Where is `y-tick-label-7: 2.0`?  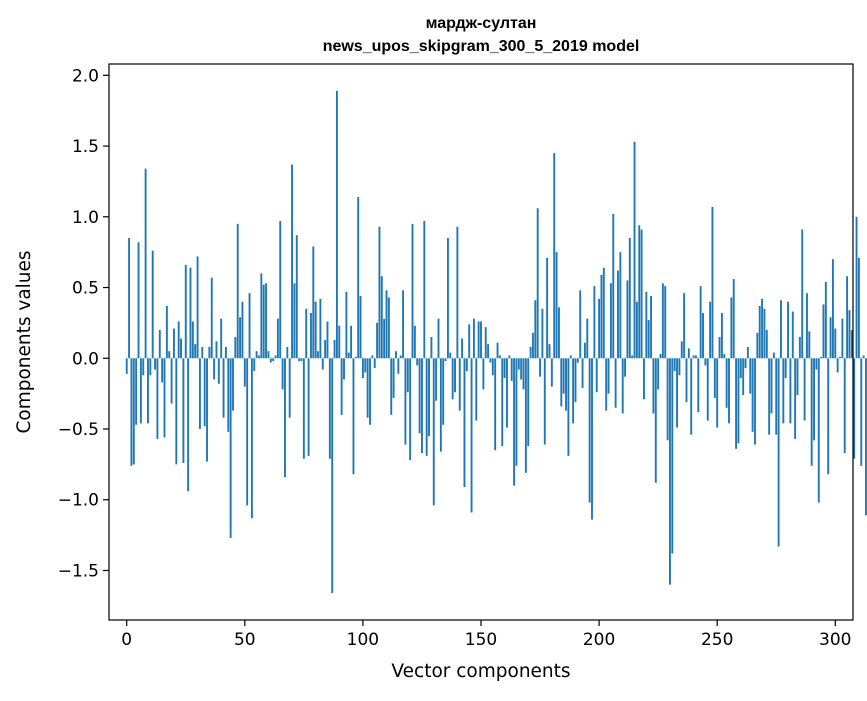 y-tick-label-7: 2.0 is located at coordinates (85, 76).